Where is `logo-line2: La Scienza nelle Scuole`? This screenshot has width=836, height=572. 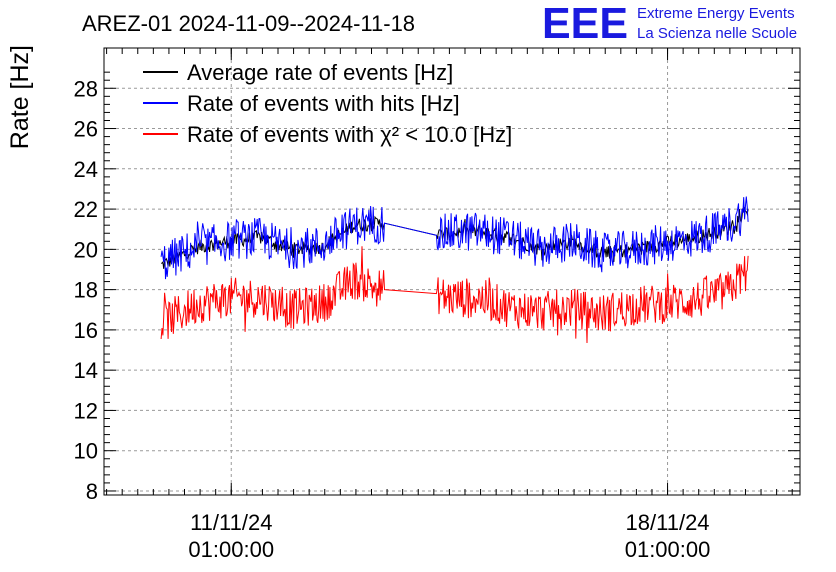
logo-line2: La Scienza nelle Scuole is located at coordinates (717, 33).